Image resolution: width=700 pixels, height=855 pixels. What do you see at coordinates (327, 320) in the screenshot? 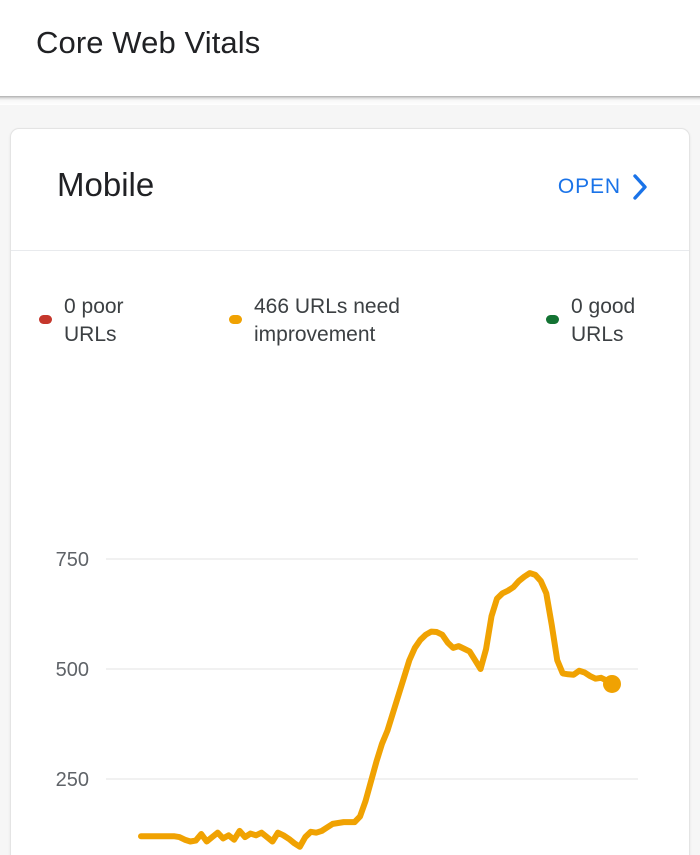
I see `legend-item-needs-improvement-label: 466 URLs need improvement` at bounding box center [327, 320].